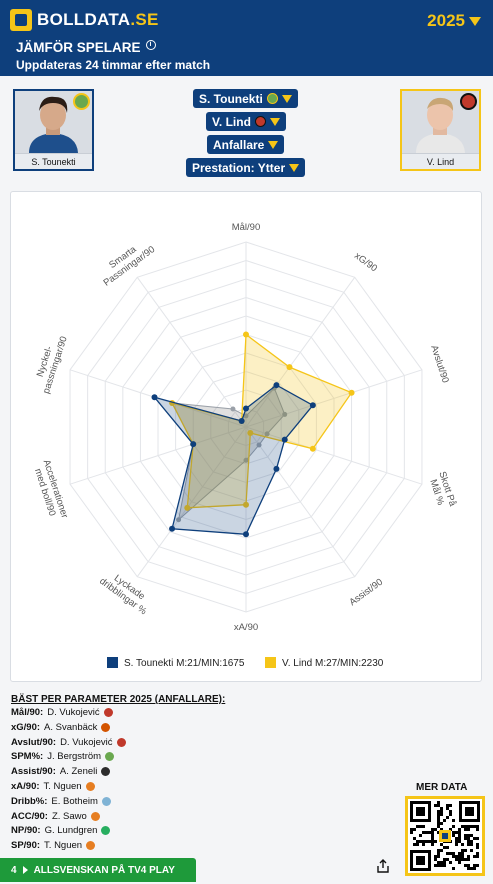 This screenshot has width=493, height=884. What do you see at coordinates (53, 130) in the screenshot?
I see `player1-card: S. Tounekti` at bounding box center [53, 130].